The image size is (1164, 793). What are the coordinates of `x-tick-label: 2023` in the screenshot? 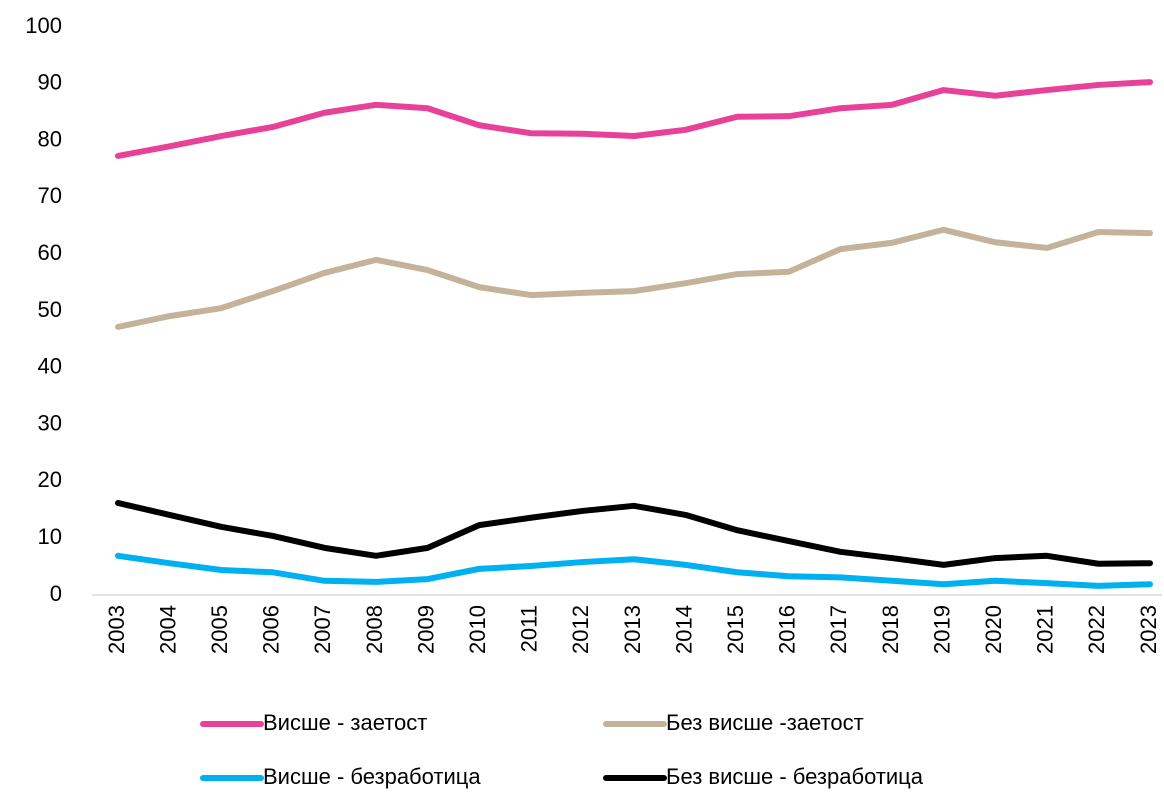 It's located at (1148, 629).